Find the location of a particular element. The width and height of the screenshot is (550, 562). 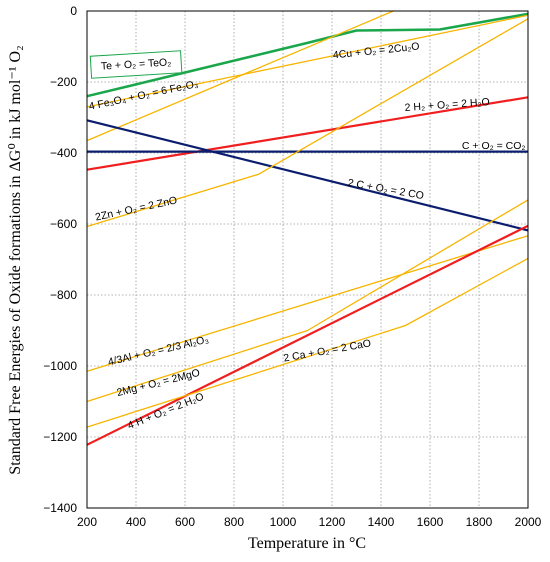

annotation: 4/3Al + O₂ = 2/3 Al₂O₃ is located at coordinates (158, 351).